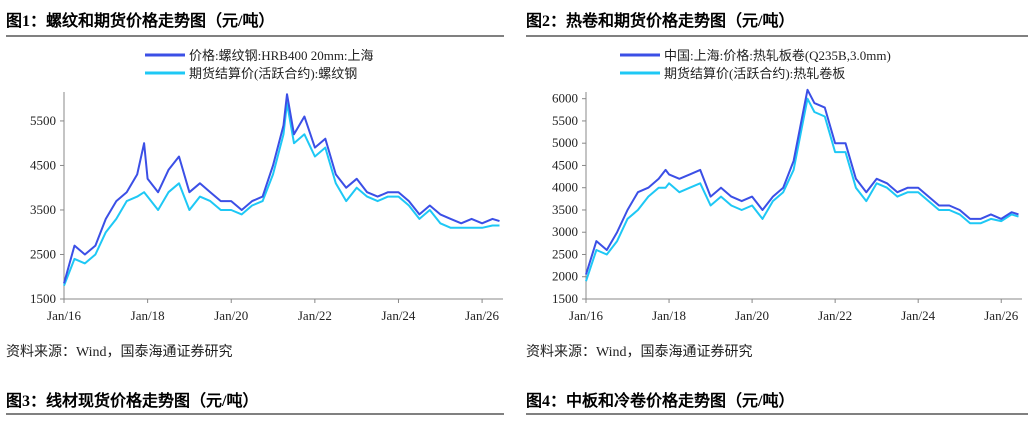 This screenshot has width=1032, height=433. Describe the element at coordinates (273, 73) in the screenshot. I see `legend-label: 期货结算价(活跃合约):螺纹钢` at that location.